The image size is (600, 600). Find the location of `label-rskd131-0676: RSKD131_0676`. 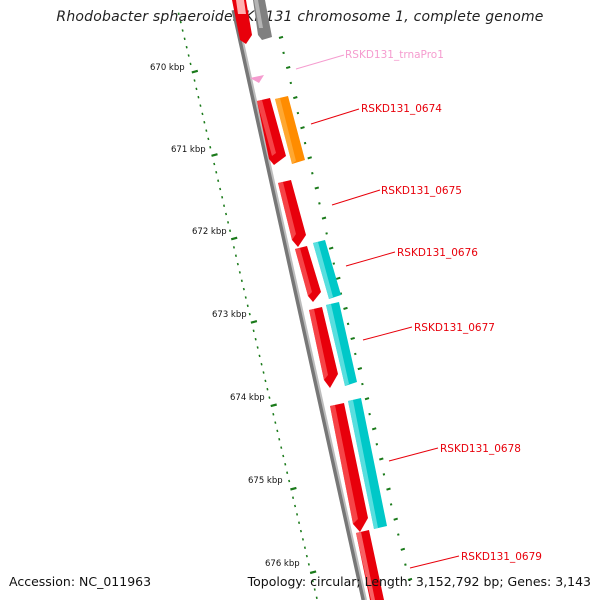

label-rskd131-0676: RSKD131_0676 is located at coordinates (437, 253).